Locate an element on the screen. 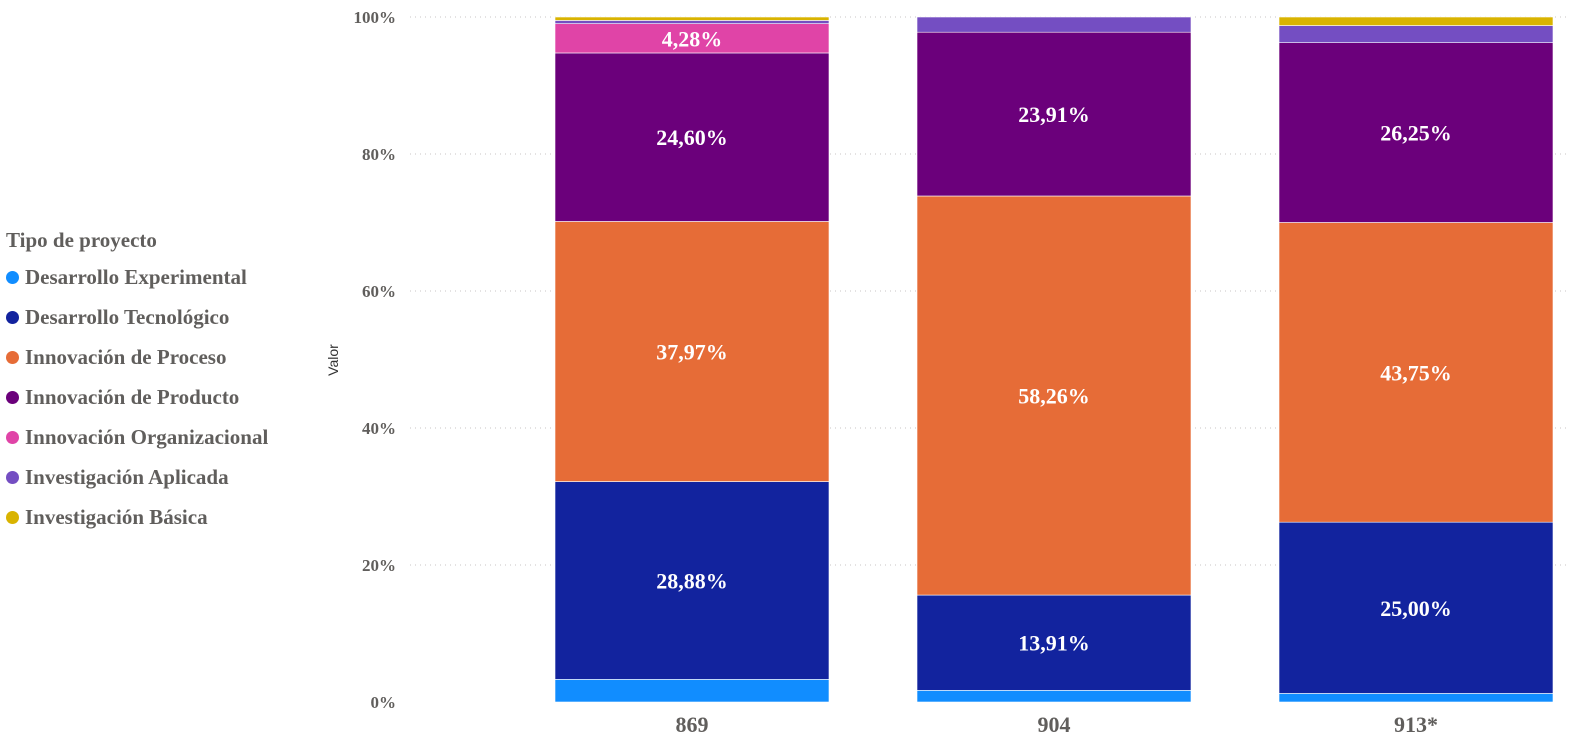  x-tick-label: 913* is located at coordinates (1416, 724).